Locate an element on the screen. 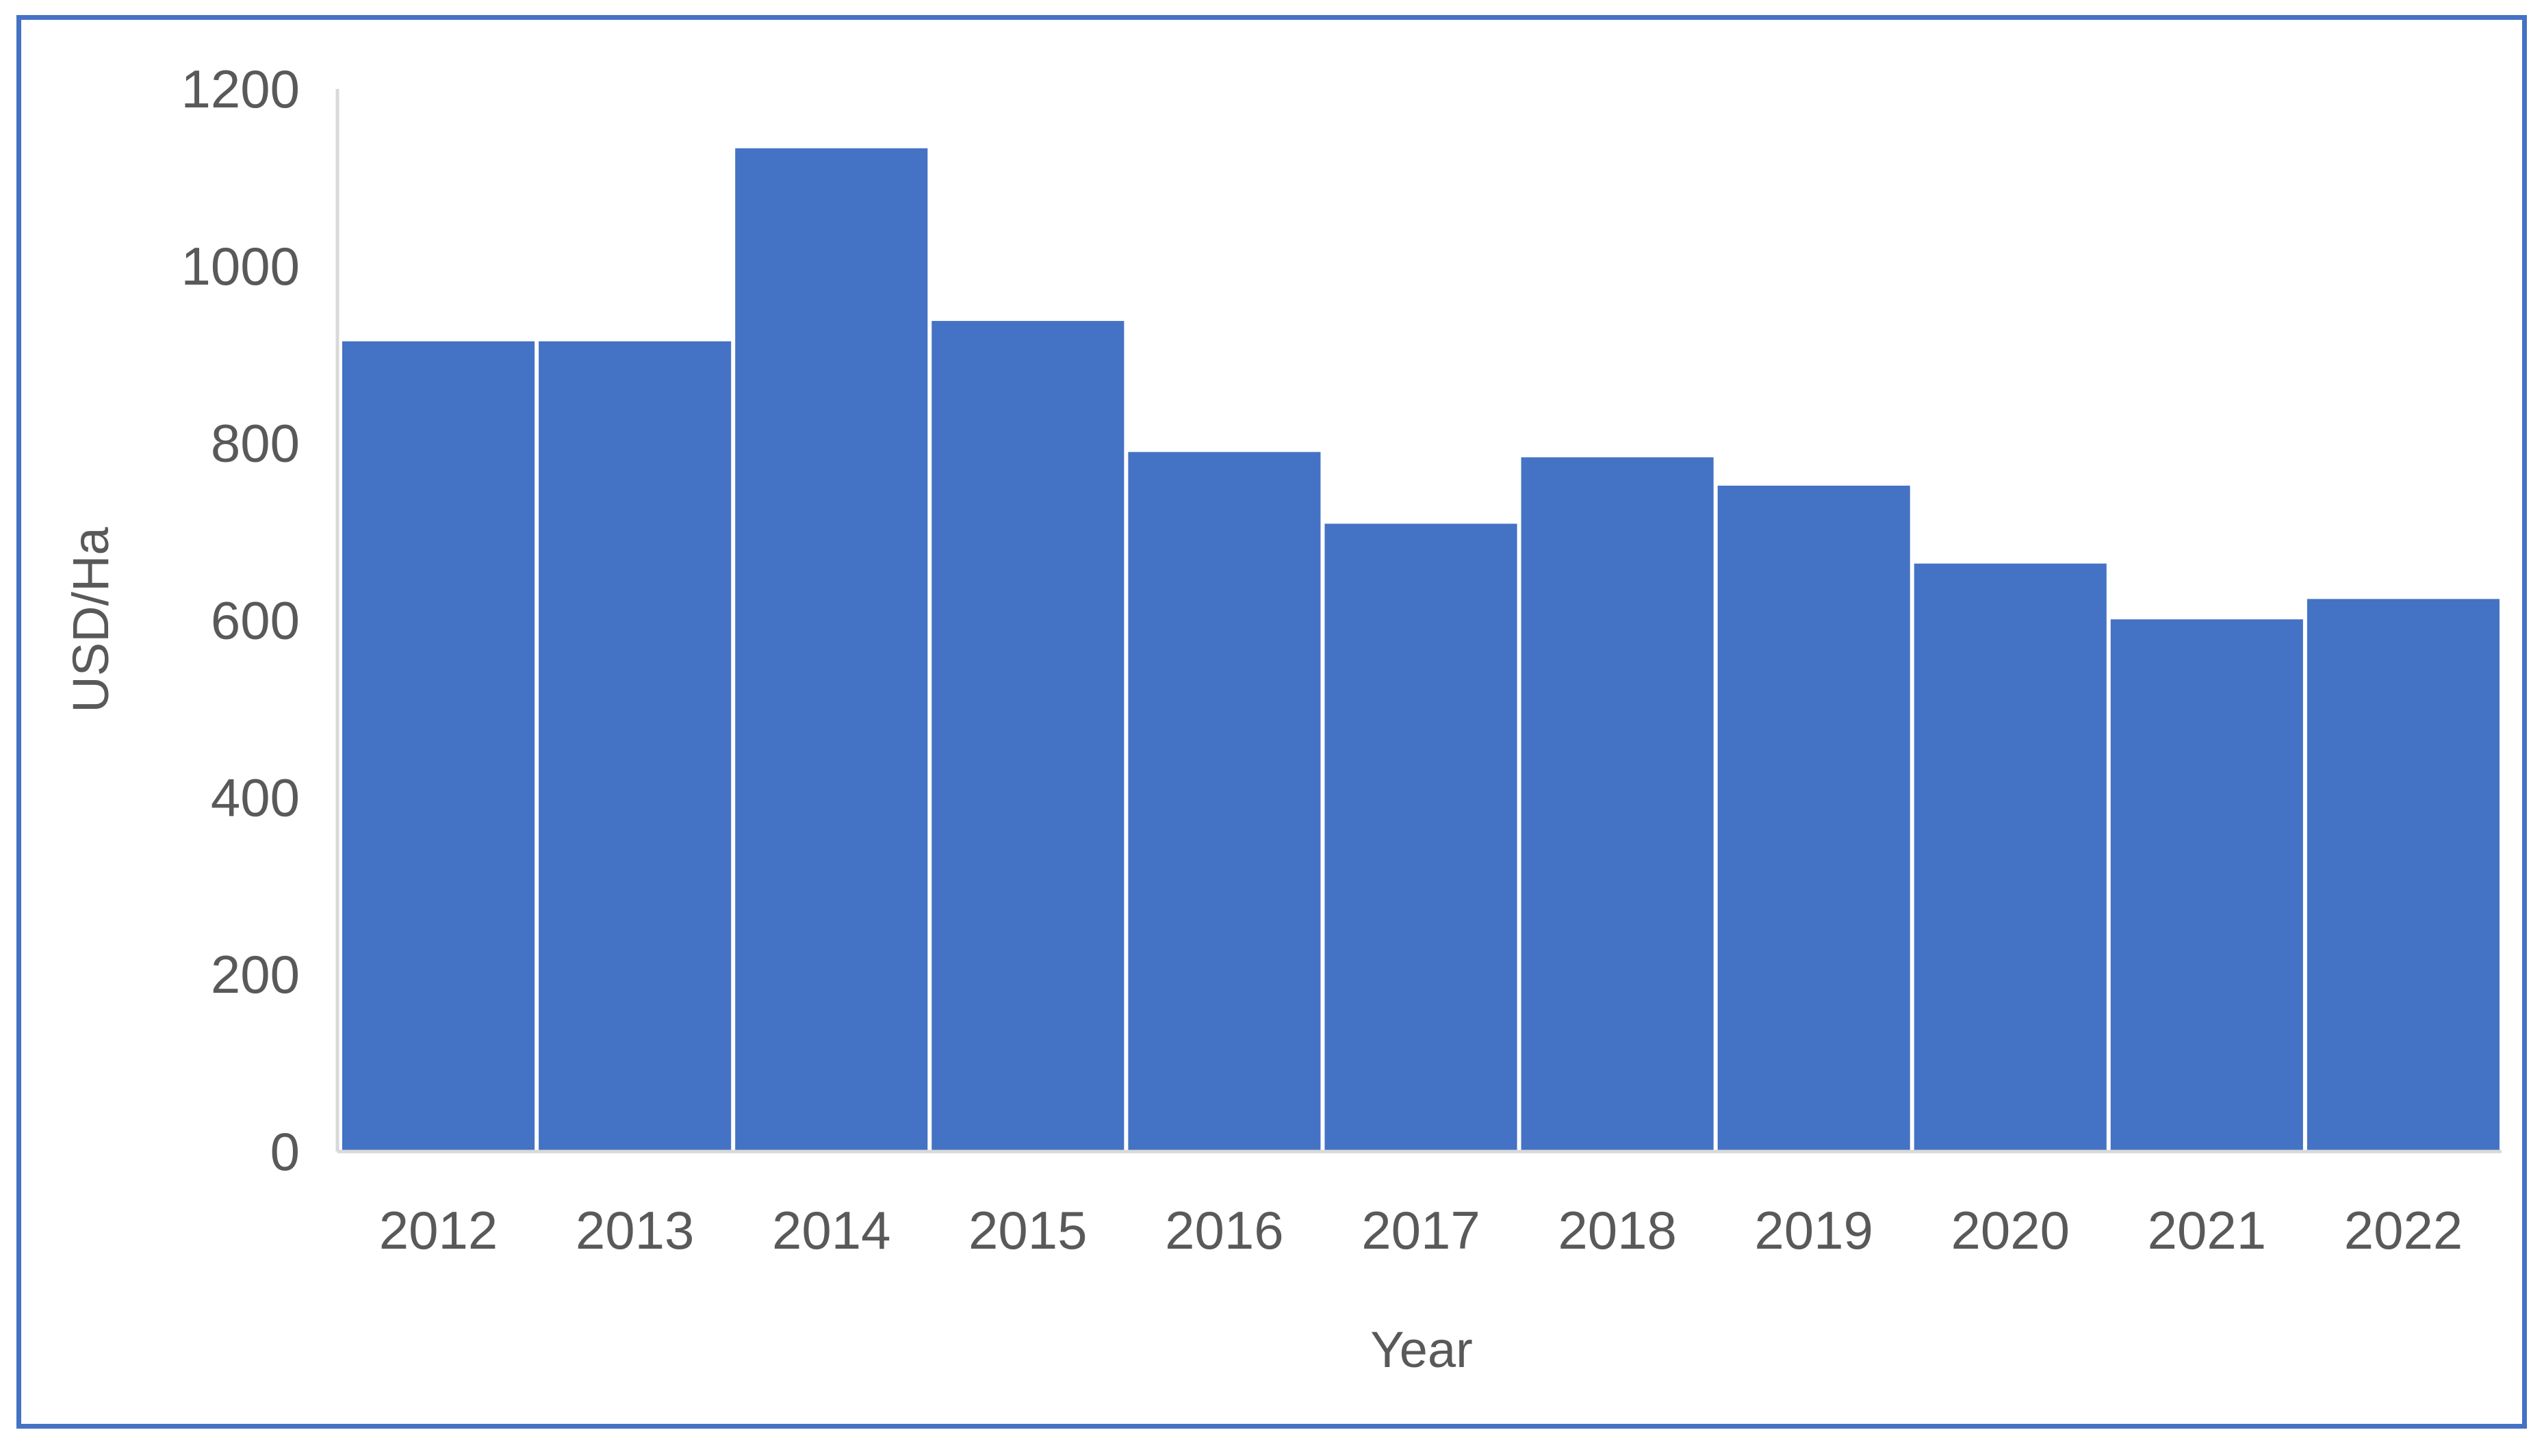 This screenshot has height=1456, width=2544. bar-2013 is located at coordinates (636, 746).